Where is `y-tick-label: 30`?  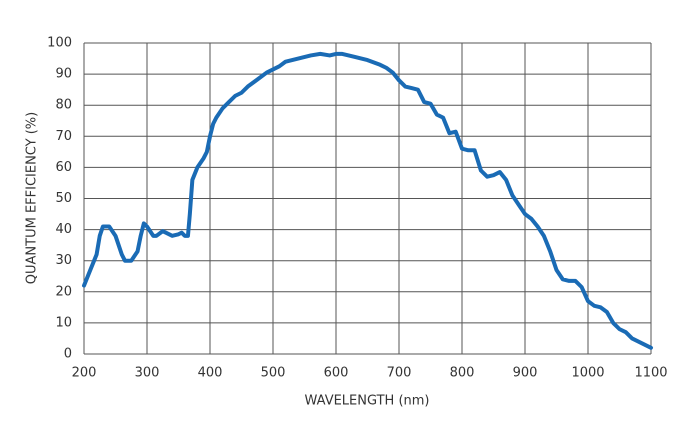 y-tick-label: 30 is located at coordinates (63, 260).